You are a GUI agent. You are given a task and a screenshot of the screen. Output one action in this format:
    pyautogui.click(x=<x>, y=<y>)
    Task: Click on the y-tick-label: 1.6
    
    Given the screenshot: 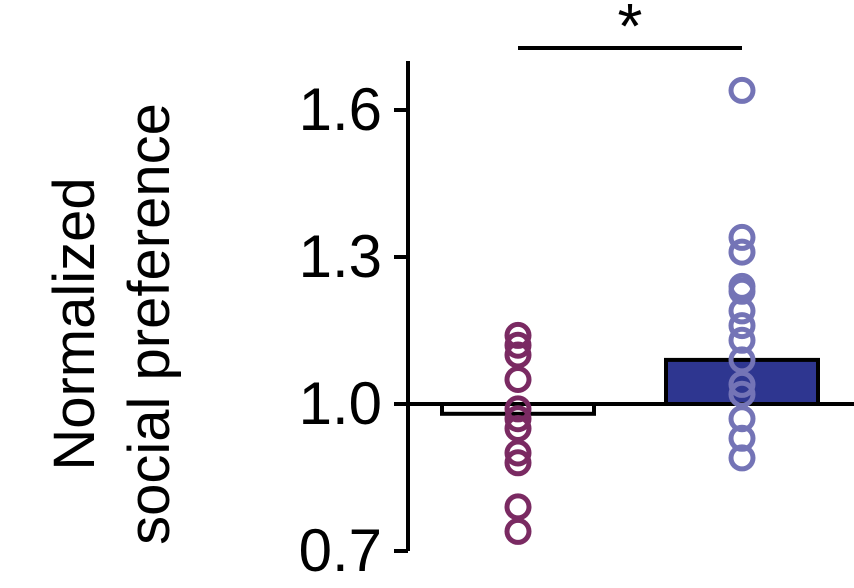 What is the action you would take?
    pyautogui.click(x=340, y=109)
    